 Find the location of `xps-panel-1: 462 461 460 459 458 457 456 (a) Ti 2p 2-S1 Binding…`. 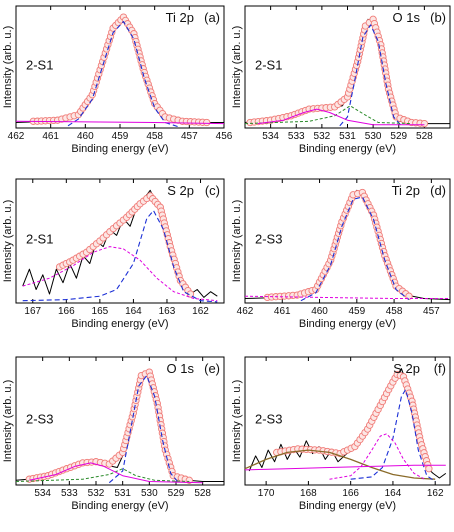

xps-panel-1: 462 461 460 459 458 457 456 (a) Ti 2p 2-S1 Binding… is located at coordinates (117, 80).